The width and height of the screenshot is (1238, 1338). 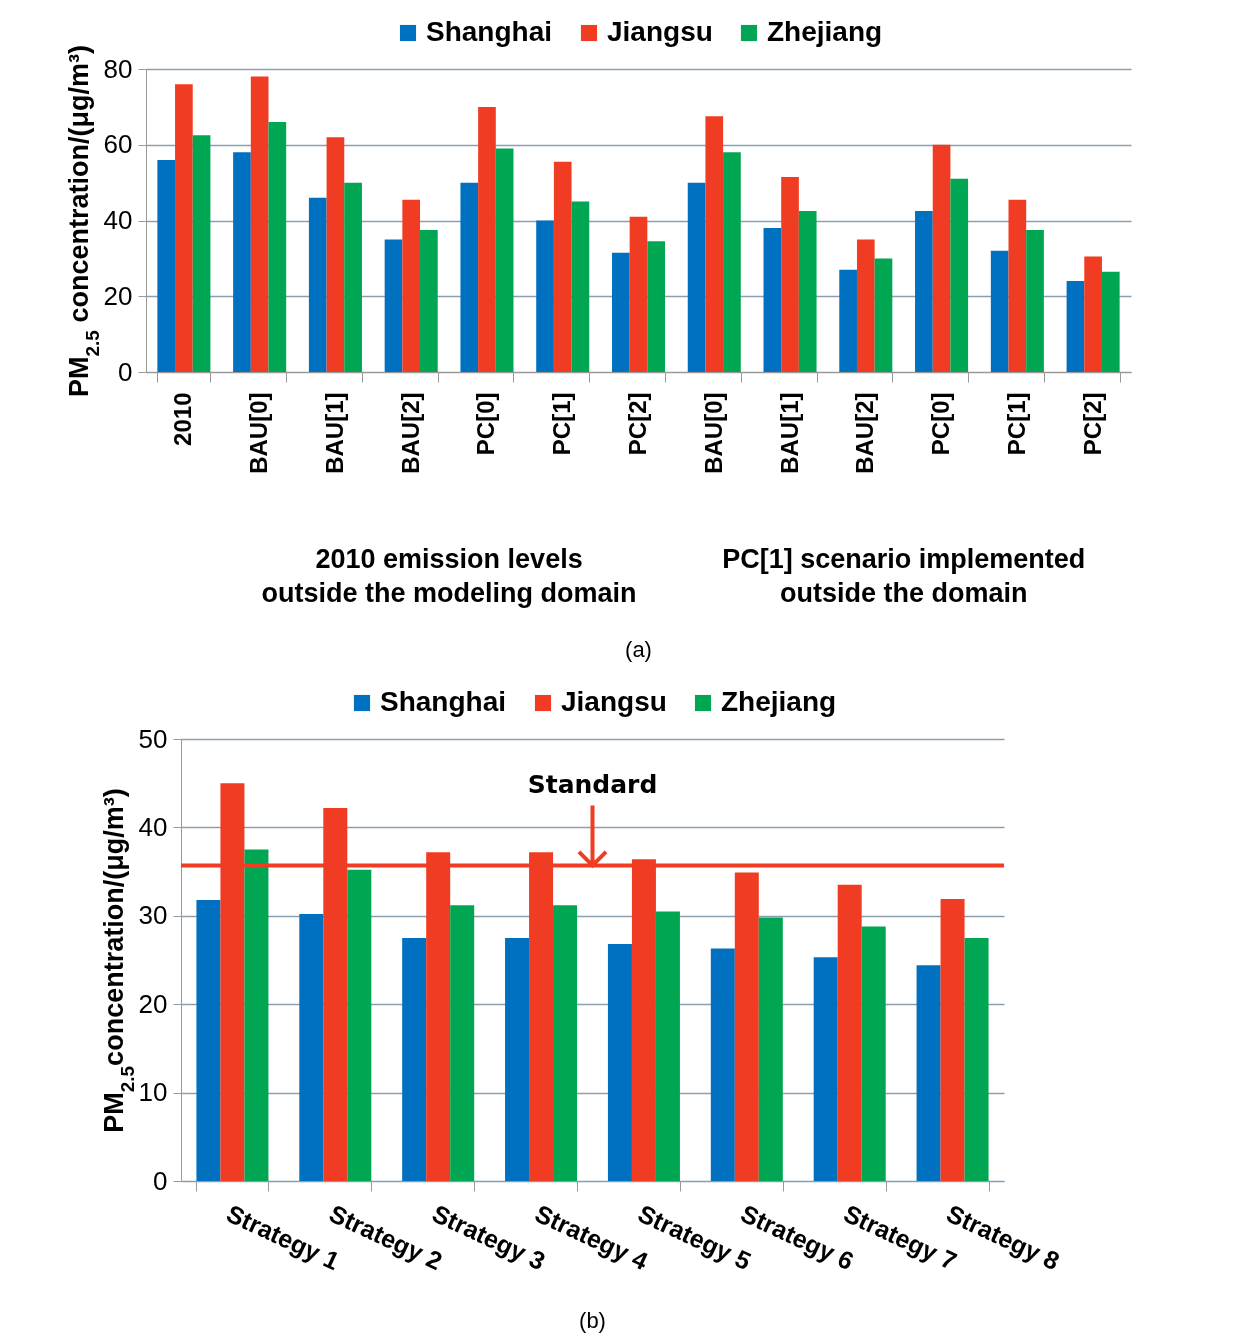 I want to click on ref-line-label: Standard, so click(x=592, y=785).